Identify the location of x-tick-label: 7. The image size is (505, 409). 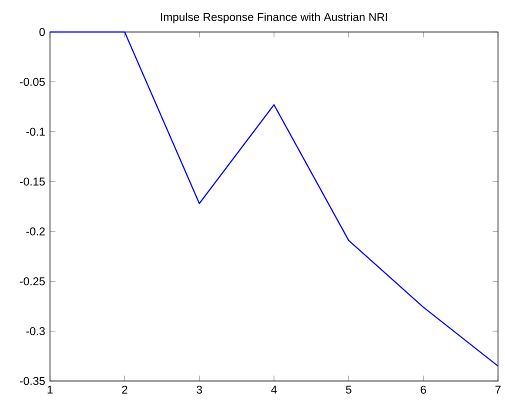
(498, 390).